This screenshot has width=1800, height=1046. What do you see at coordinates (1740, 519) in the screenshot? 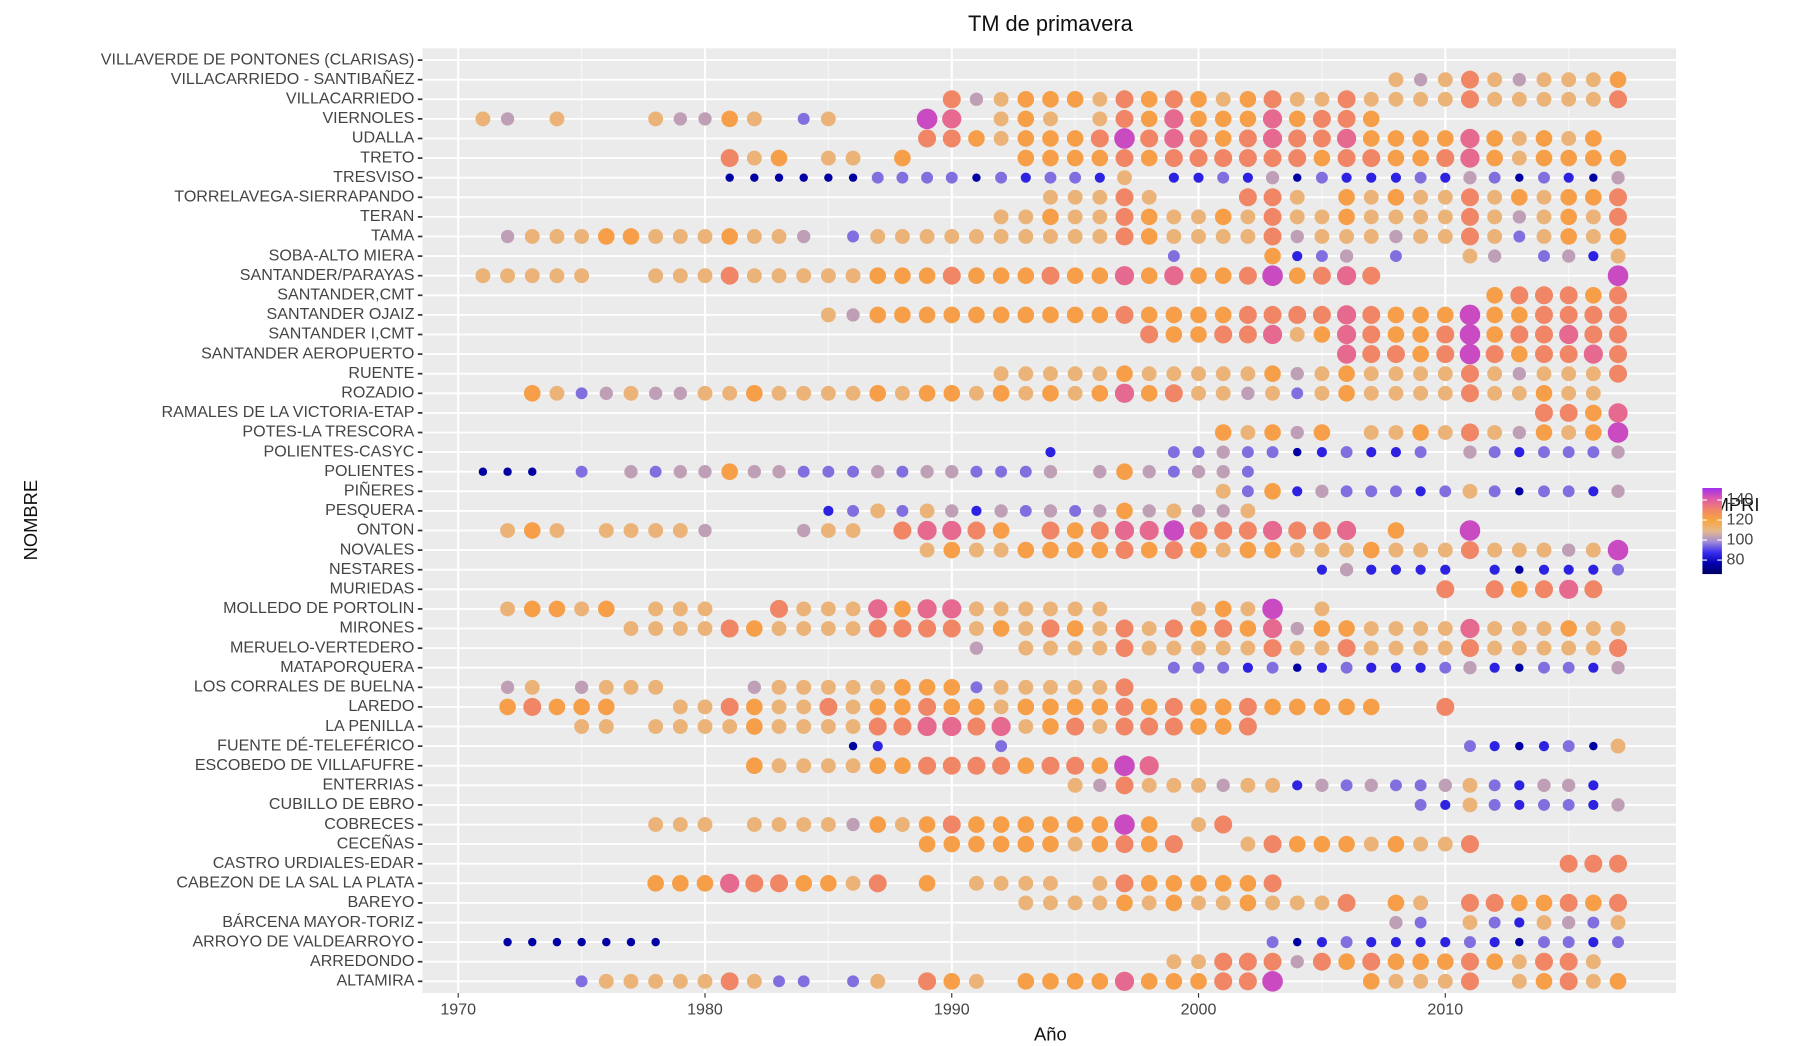
I see `colorbar-label: 120` at bounding box center [1740, 519].